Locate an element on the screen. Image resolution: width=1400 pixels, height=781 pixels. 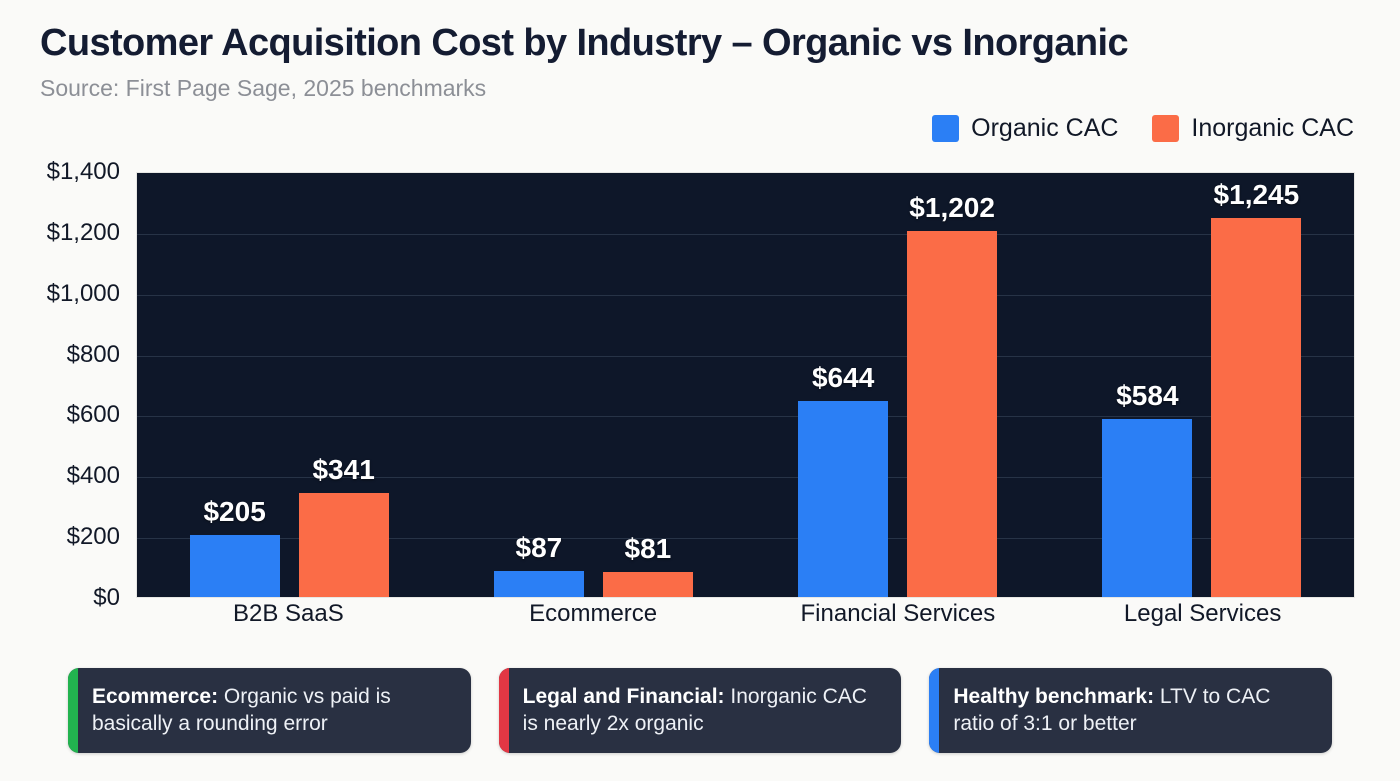
bar-holder: $584 is located at coordinates (1147, 488).